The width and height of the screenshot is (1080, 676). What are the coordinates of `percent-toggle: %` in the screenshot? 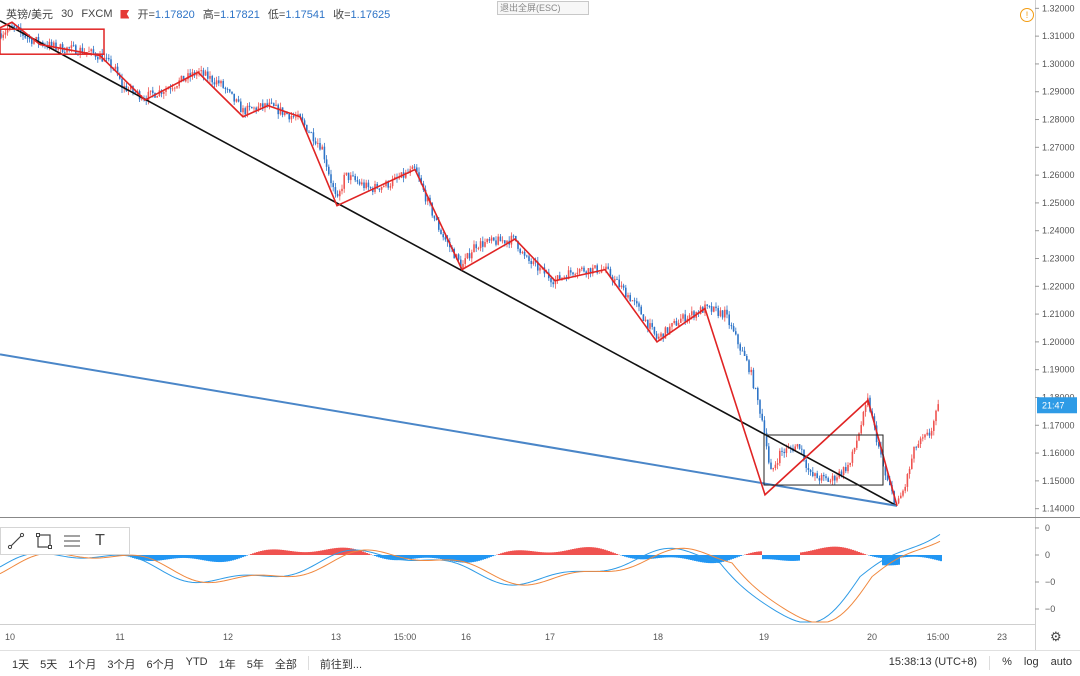 It's located at (1007, 663).